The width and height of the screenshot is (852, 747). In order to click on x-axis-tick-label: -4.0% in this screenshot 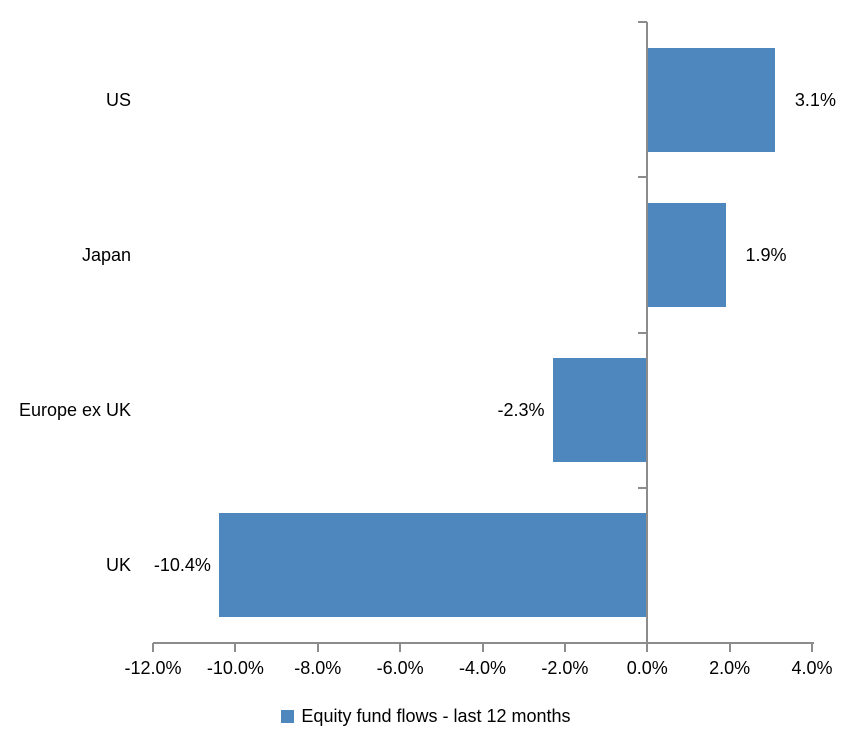, I will do `click(482, 668)`.